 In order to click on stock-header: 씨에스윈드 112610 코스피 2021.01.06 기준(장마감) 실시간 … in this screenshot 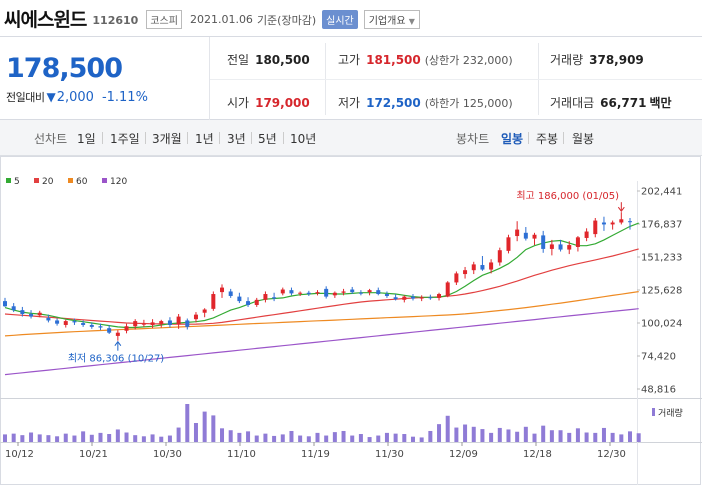, I will do `click(351, 18)`.